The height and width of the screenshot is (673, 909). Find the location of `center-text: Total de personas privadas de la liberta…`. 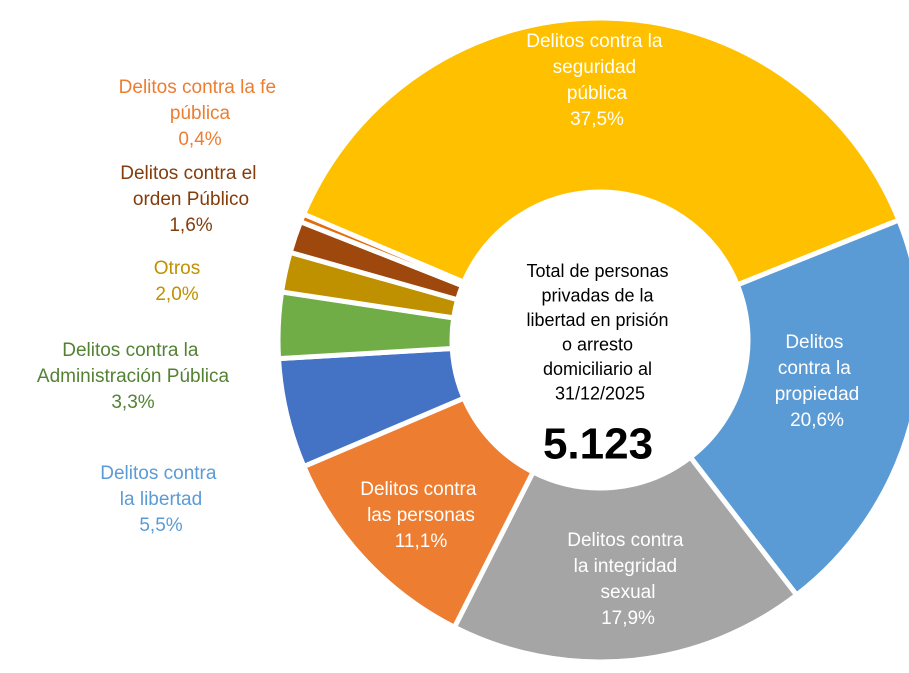

center-text: Total de personas privadas de la liberta… is located at coordinates (599, 332).